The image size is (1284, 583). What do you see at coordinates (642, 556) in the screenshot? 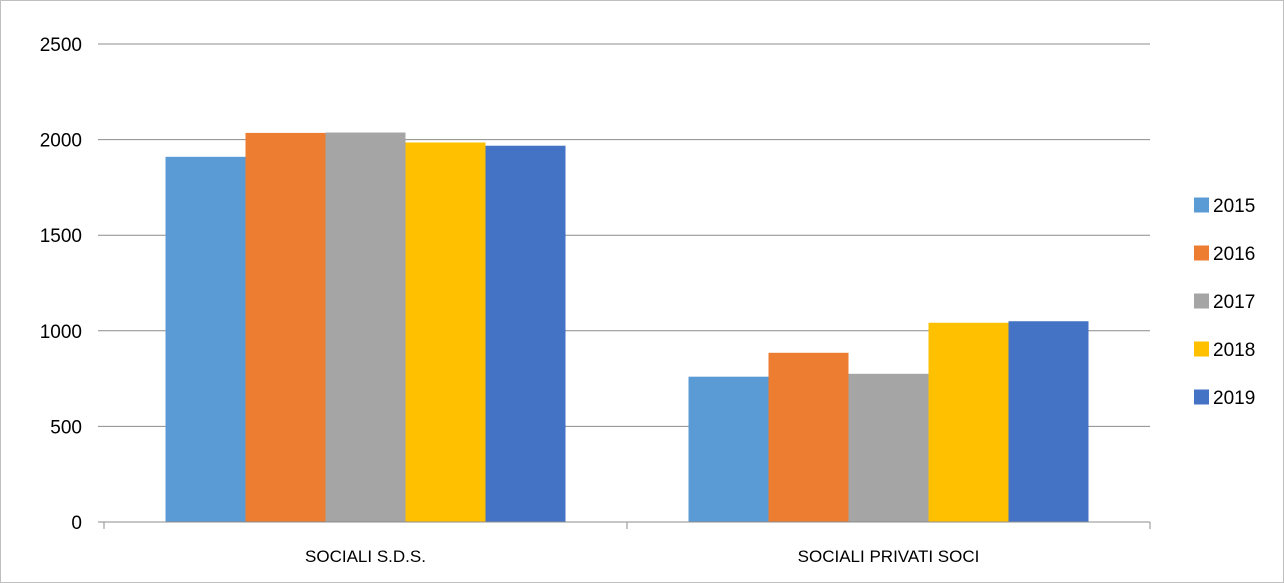
I see `x-axis-category-labels: SOCIALI S.D.S. SOCIALI PRIVATI SOCI` at bounding box center [642, 556].